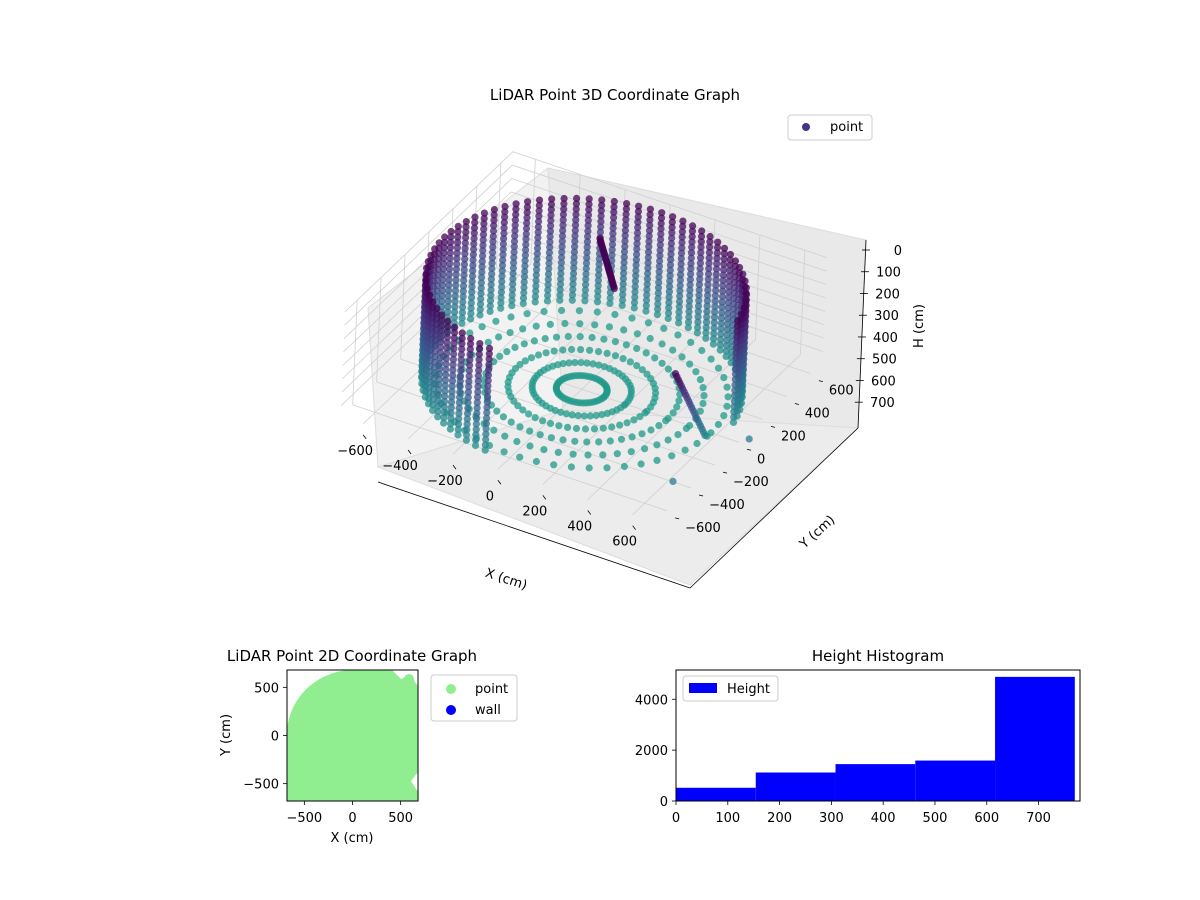  What do you see at coordinates (491, 689) in the screenshot?
I see `plot-2d-legend-point: point` at bounding box center [491, 689].